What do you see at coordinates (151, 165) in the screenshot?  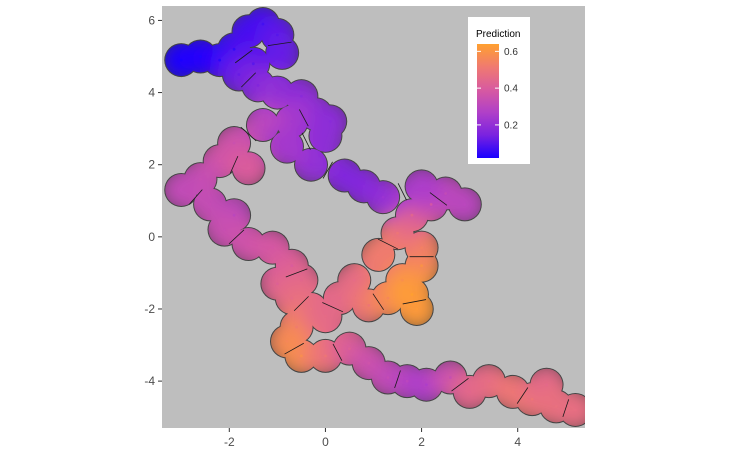 I see `y-tick-label: 2` at bounding box center [151, 165].